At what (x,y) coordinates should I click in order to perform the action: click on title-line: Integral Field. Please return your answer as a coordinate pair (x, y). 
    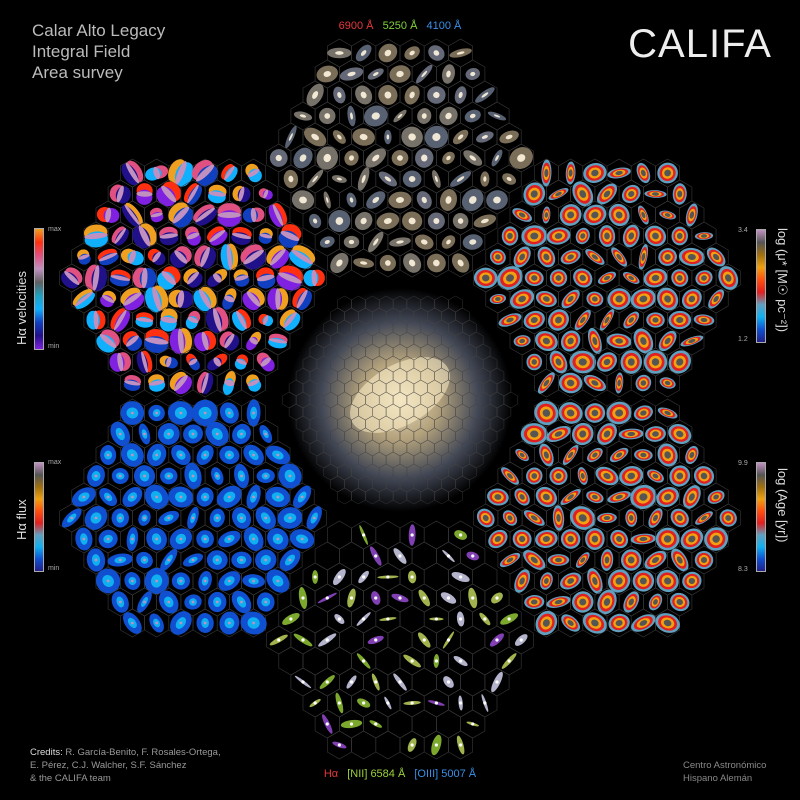
    Looking at the image, I should click on (81, 51).